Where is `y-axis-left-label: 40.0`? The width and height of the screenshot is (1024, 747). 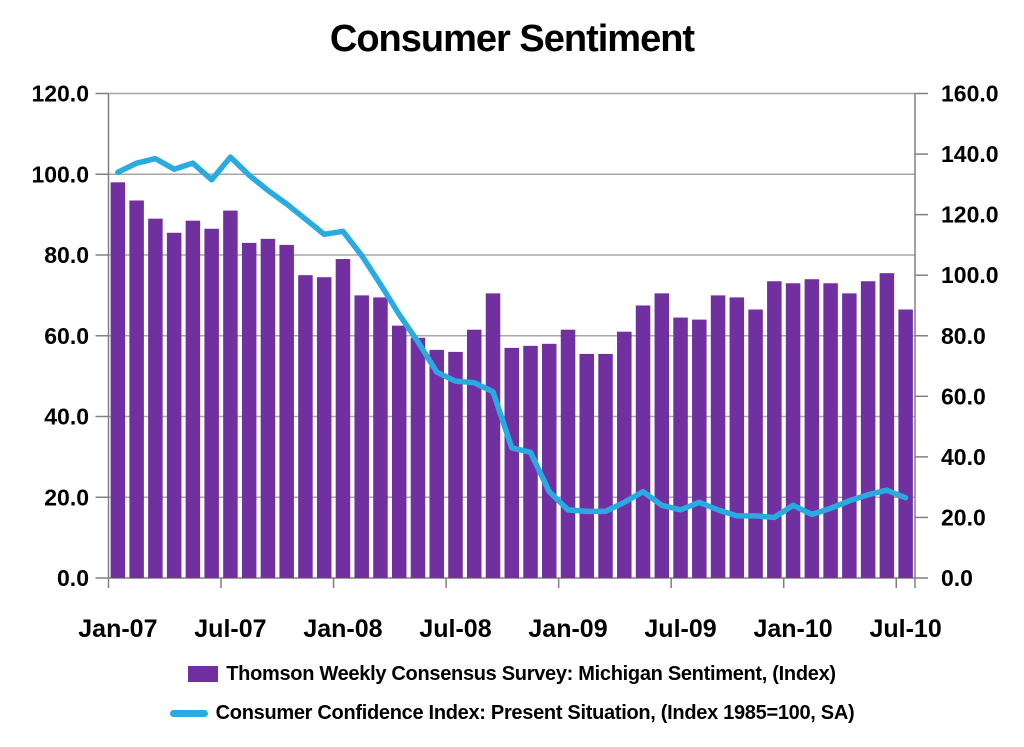 y-axis-left-label: 40.0 is located at coordinates (66, 417).